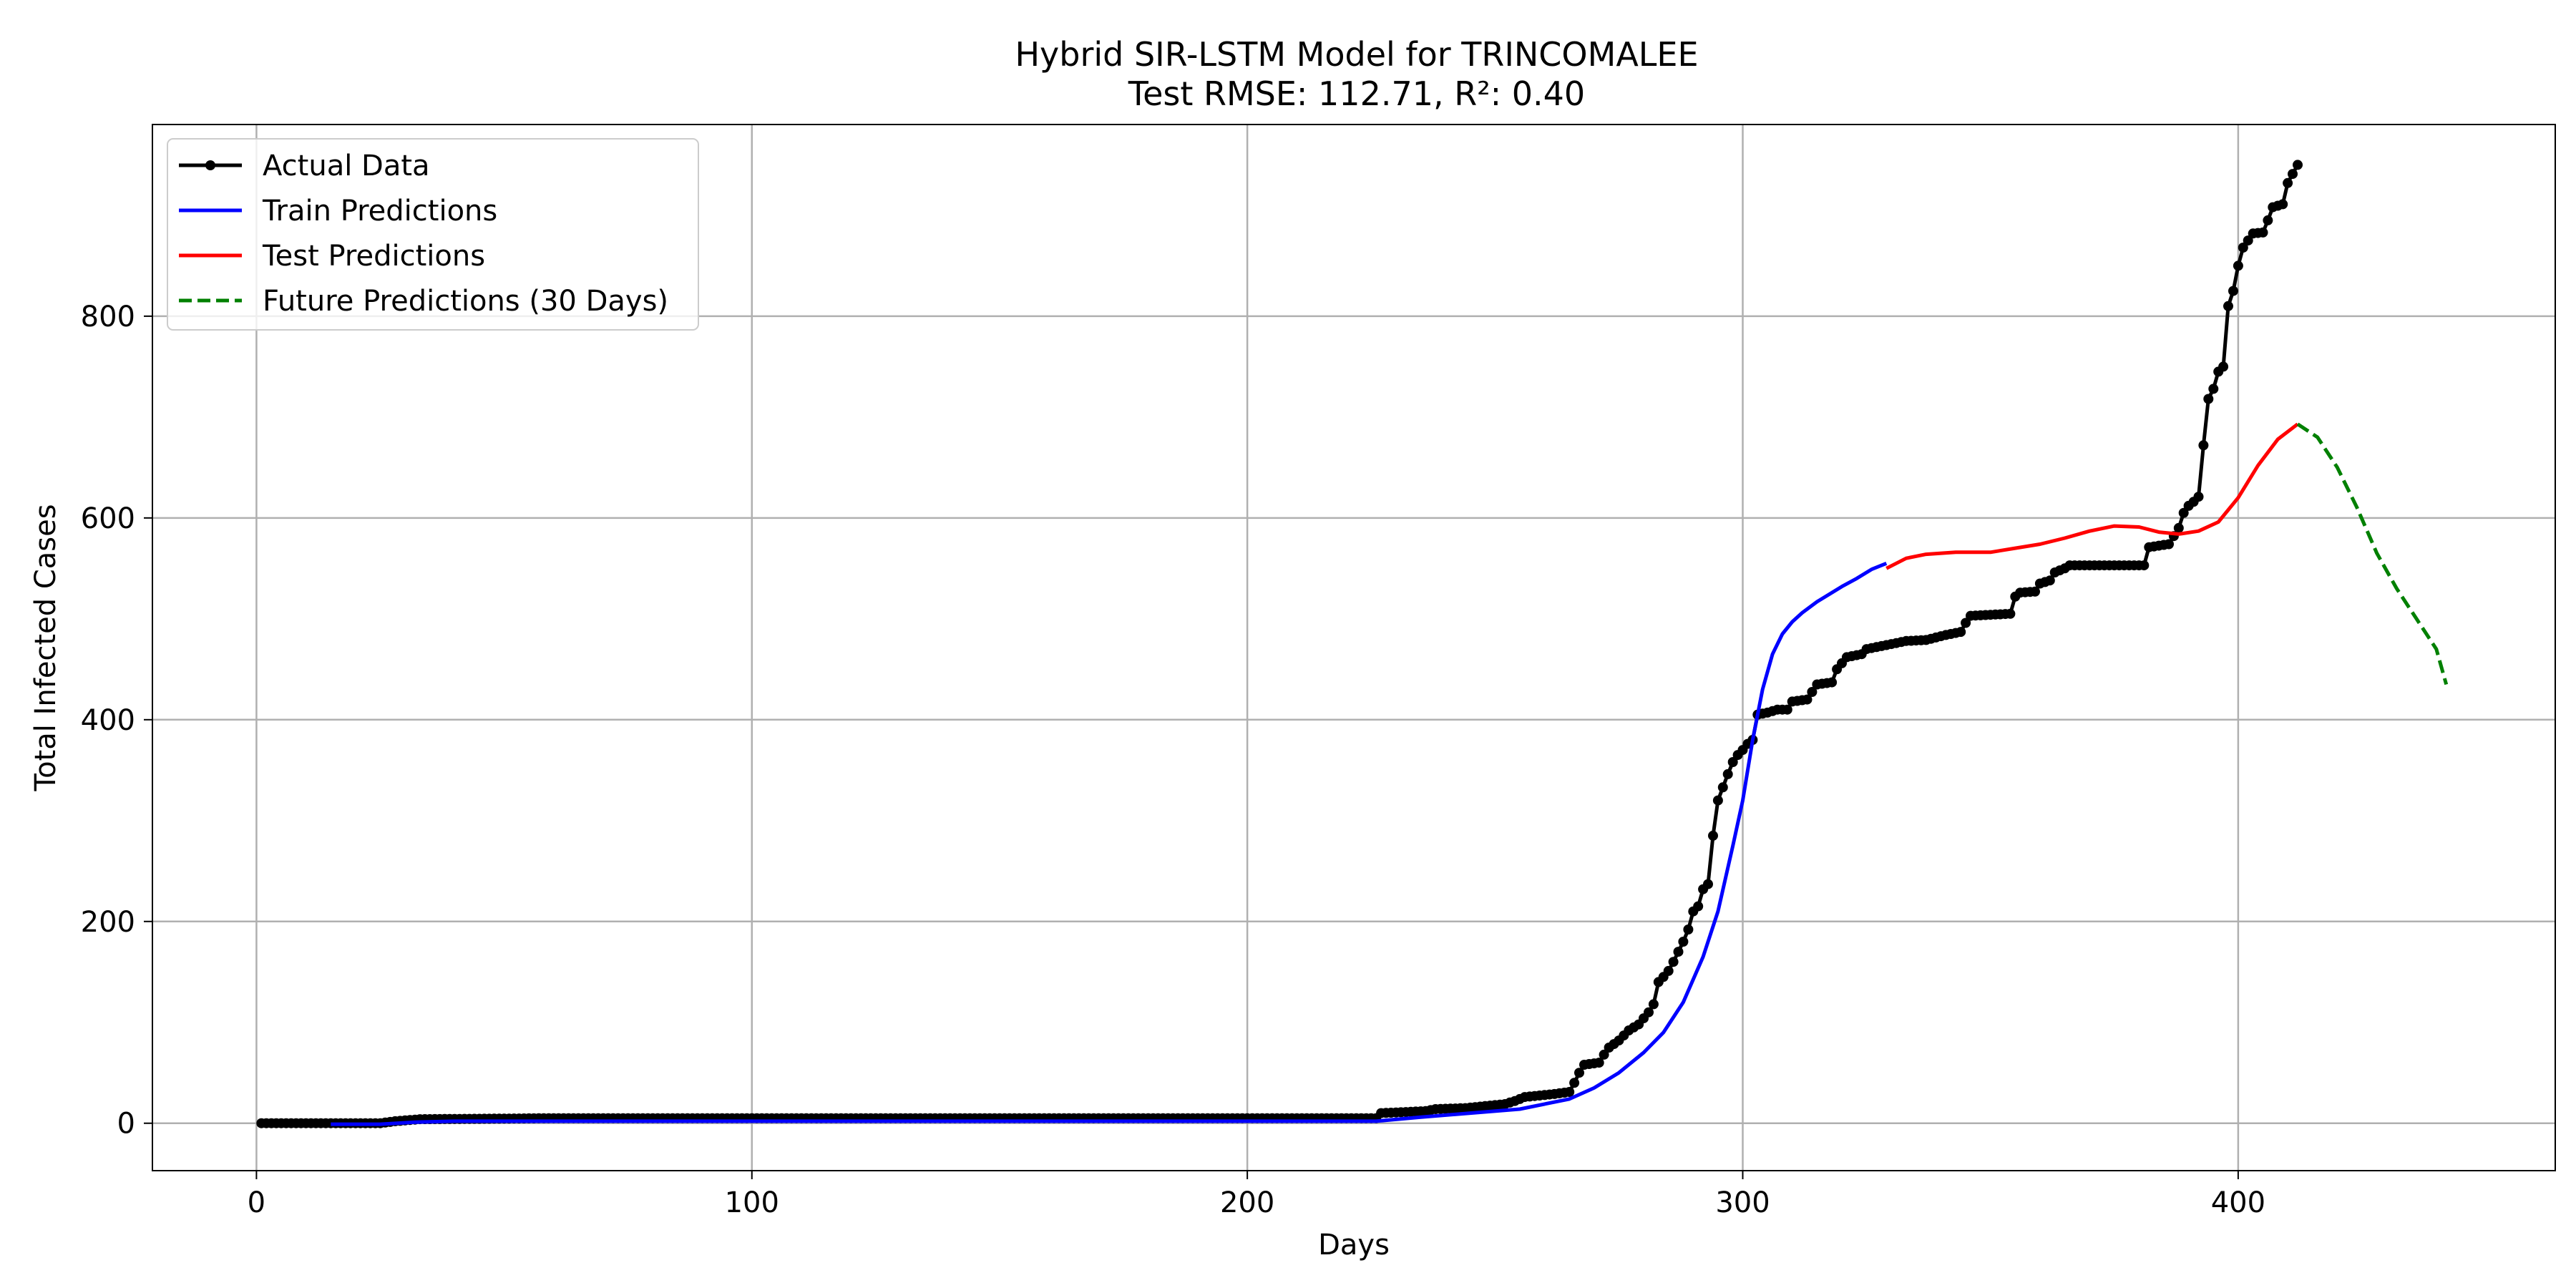 This screenshot has width=2576, height=1288. Describe the element at coordinates (465, 301) in the screenshot. I see `legend-label: Future Predictions (30 Days)` at that location.